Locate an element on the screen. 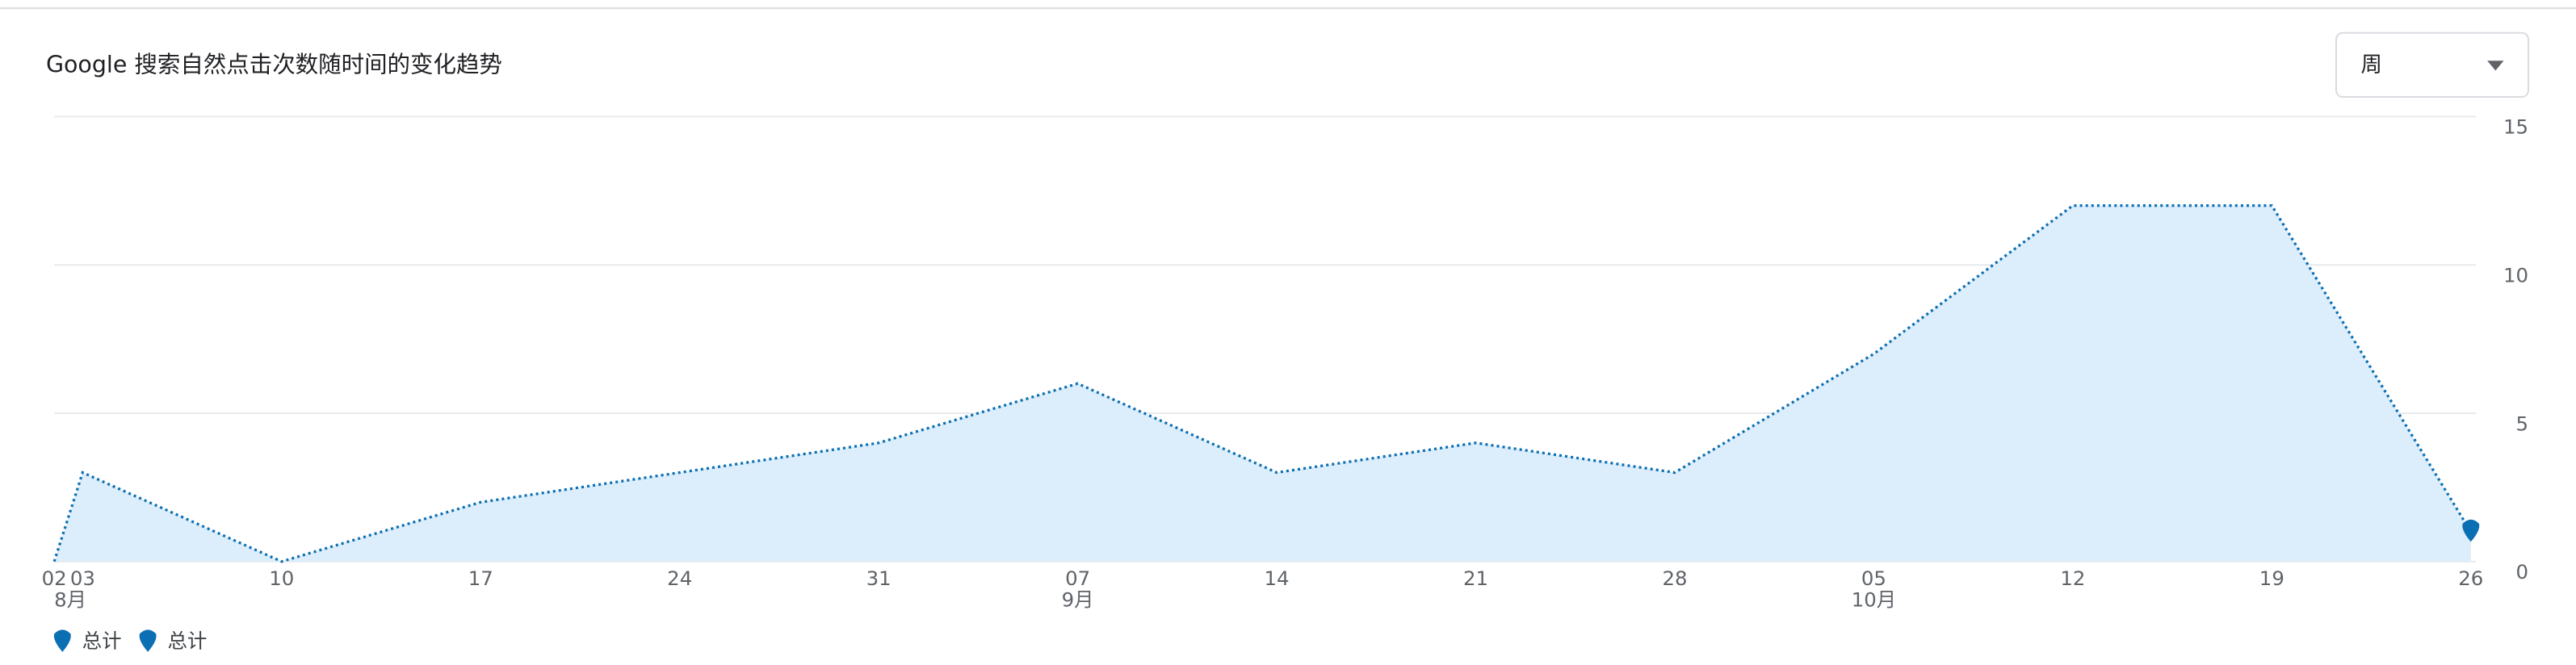 The image size is (2576, 665). dropdown-box is located at coordinates (2432, 64).